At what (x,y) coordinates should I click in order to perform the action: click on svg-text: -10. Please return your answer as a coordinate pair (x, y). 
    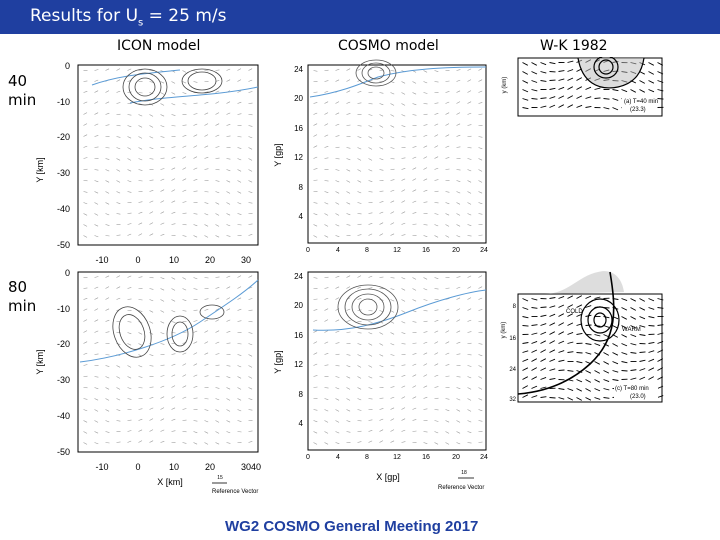
    Looking at the image, I should click on (101, 467).